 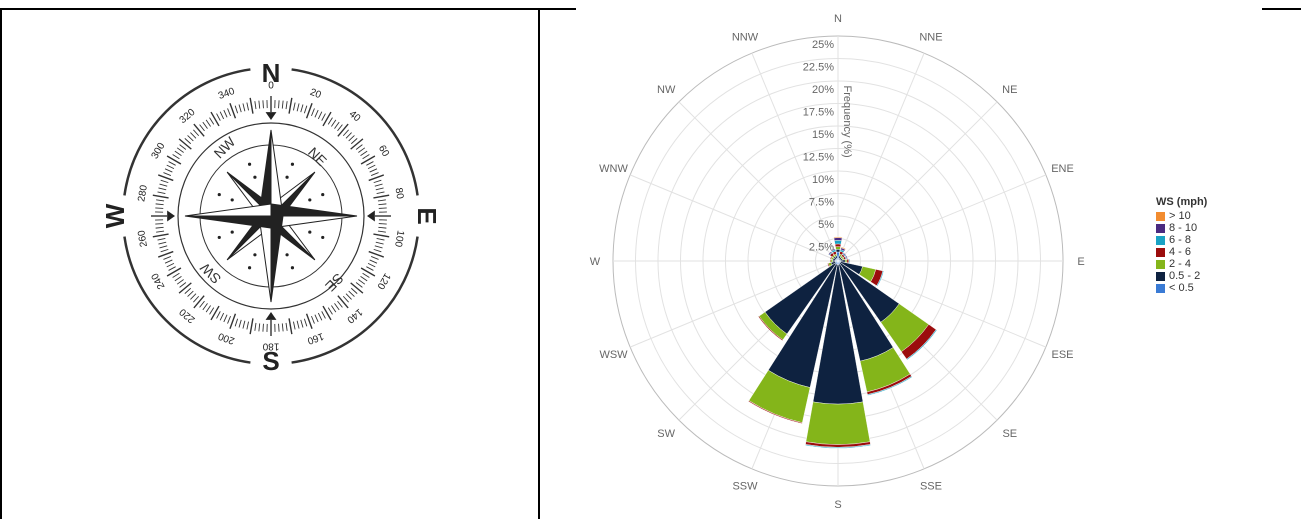 What do you see at coordinates (1181, 264) in the screenshot?
I see `legend-item: 2 - 4` at bounding box center [1181, 264].